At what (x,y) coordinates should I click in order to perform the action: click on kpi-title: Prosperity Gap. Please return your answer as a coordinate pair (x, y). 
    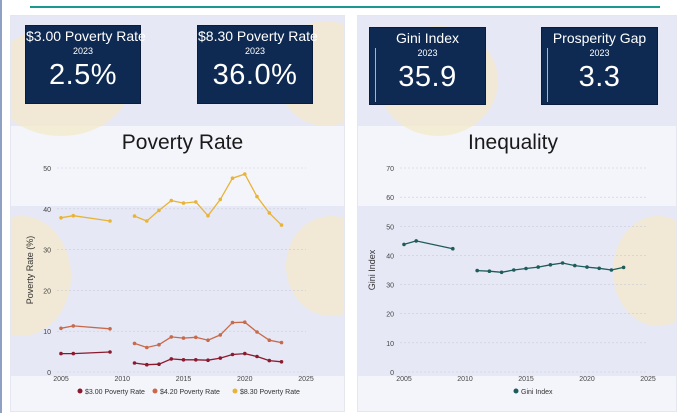
    Looking at the image, I should click on (599, 38).